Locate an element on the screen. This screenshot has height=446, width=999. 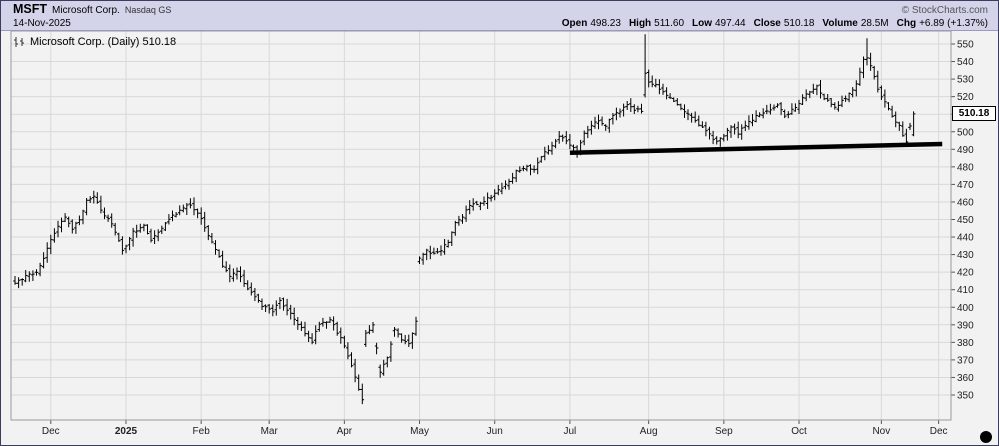
company-name: Microsoft Corp. is located at coordinates (86, 10).